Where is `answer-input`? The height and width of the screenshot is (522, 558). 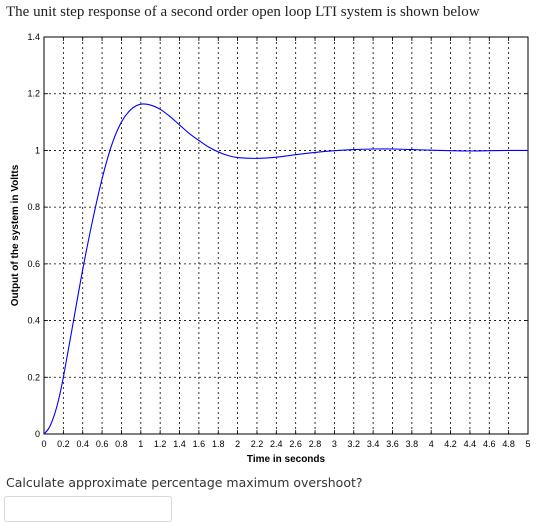 answer-input is located at coordinates (88, 509).